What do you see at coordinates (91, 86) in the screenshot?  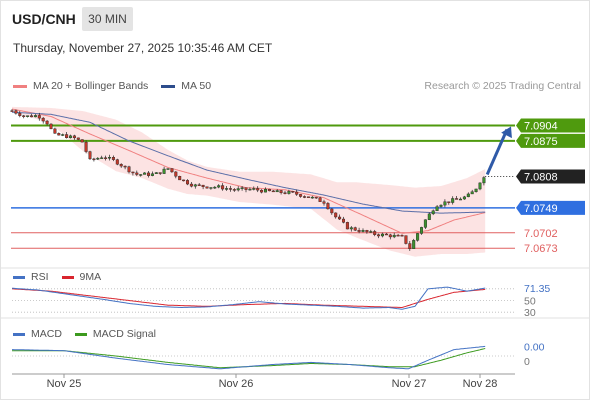 I see `legend-label: MA 20 + Bollinger Bands` at bounding box center [91, 86].